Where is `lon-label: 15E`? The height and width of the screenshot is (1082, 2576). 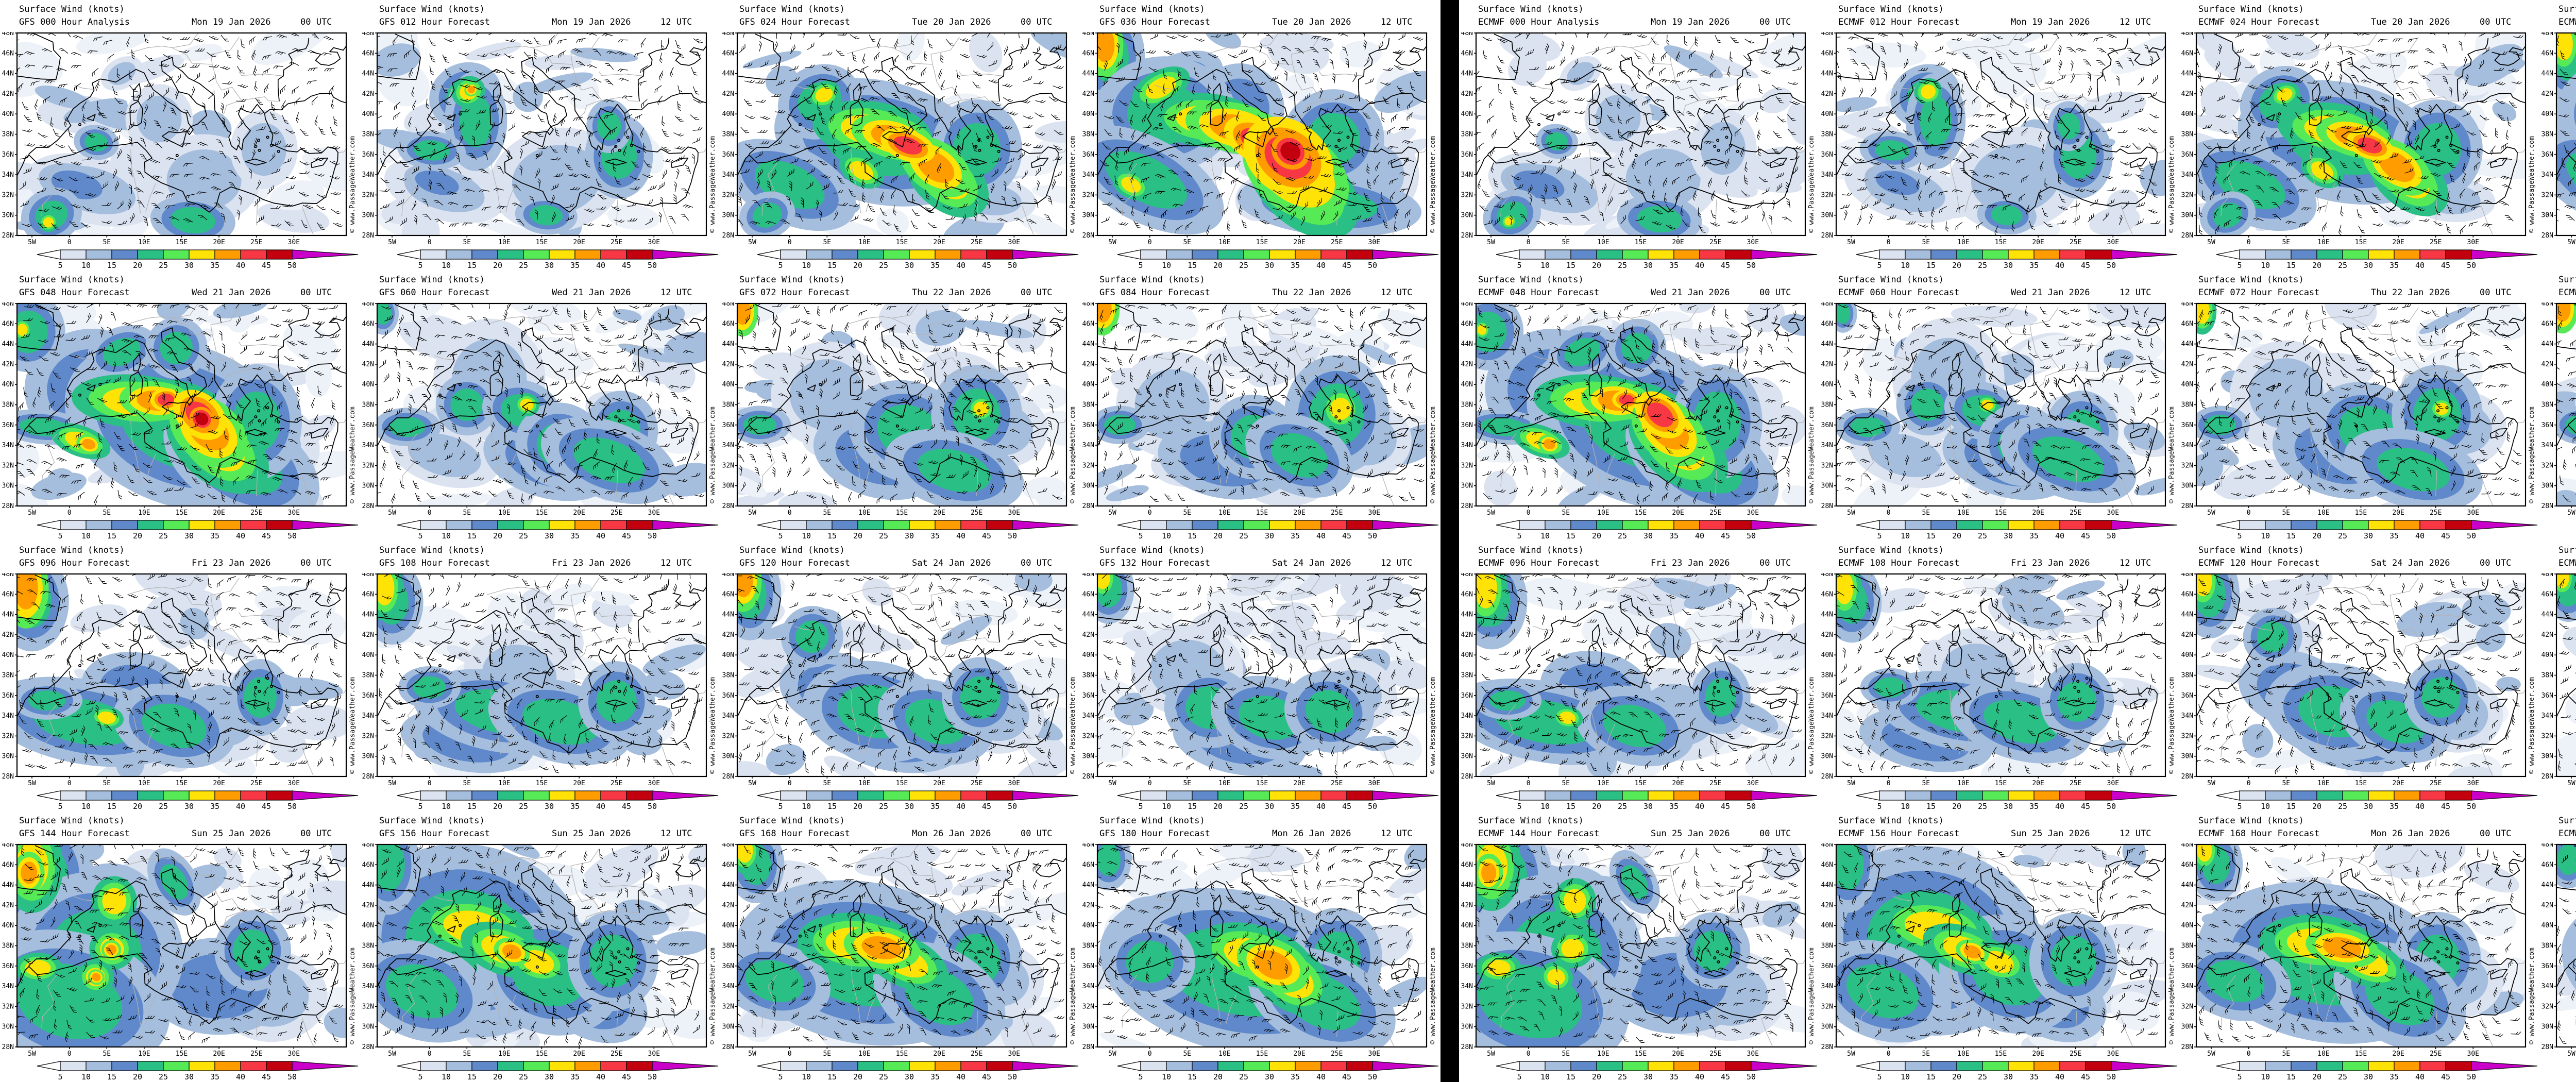 lon-label: 15E is located at coordinates (542, 512).